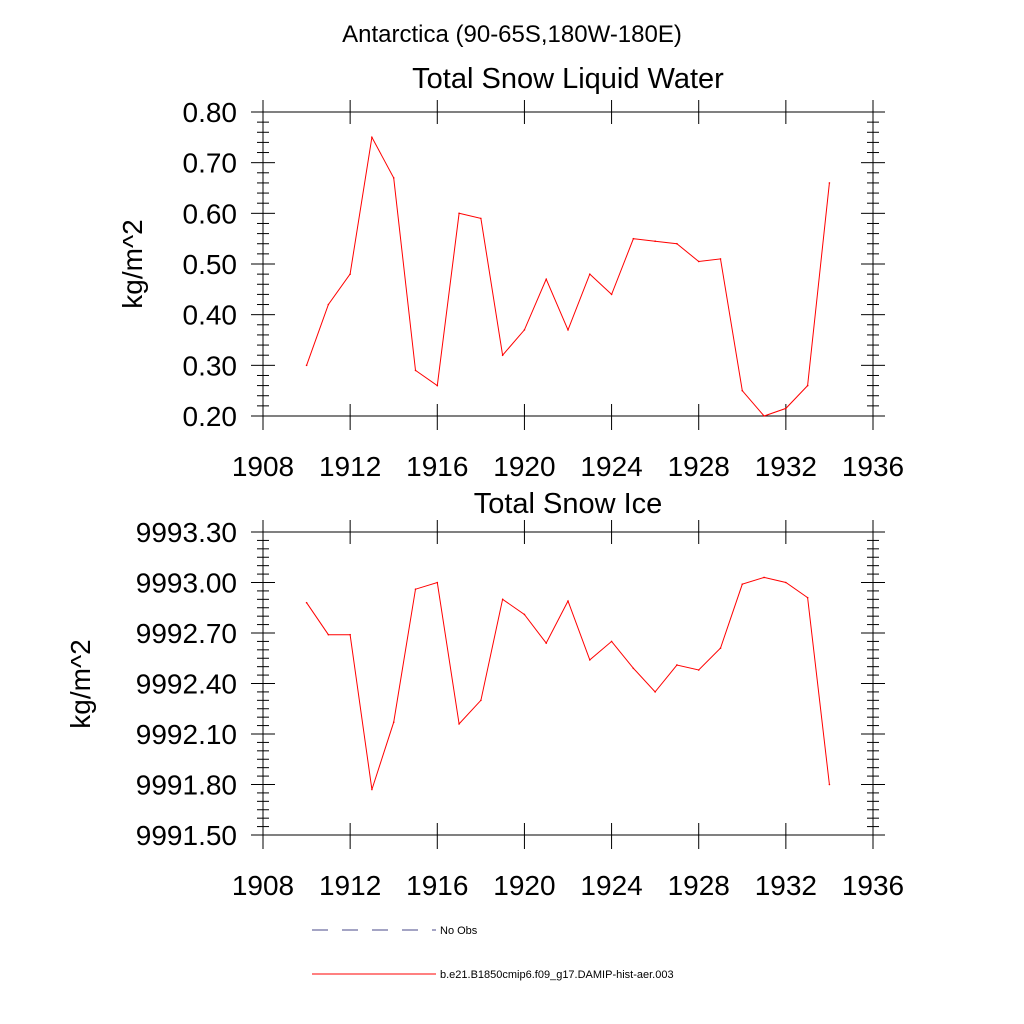 The image size is (1024, 1024). Describe the element at coordinates (210, 416) in the screenshot. I see `y-tick-label: 0.20` at that location.